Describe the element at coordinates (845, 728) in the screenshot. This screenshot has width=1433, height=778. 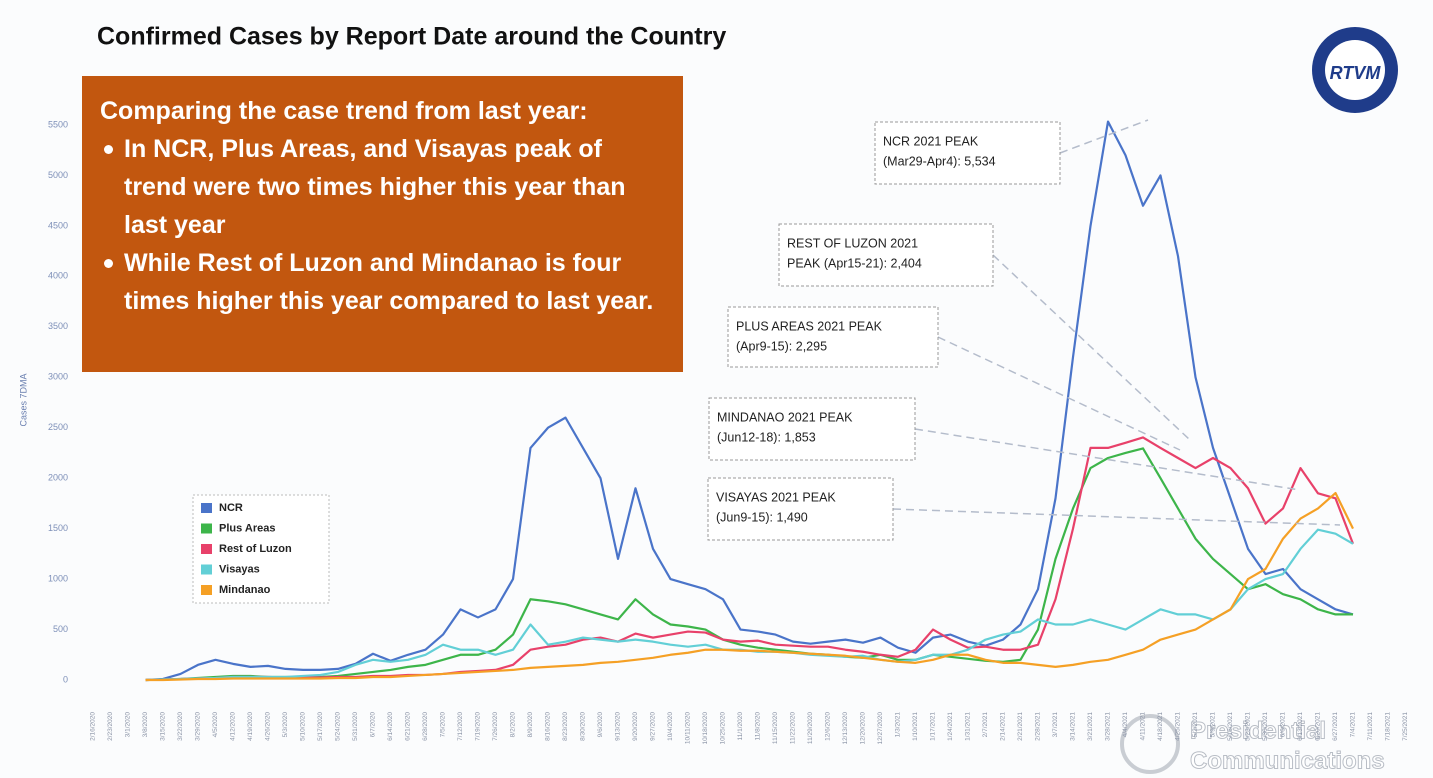
I see `x-tick-label: 12/13/2020` at that location.